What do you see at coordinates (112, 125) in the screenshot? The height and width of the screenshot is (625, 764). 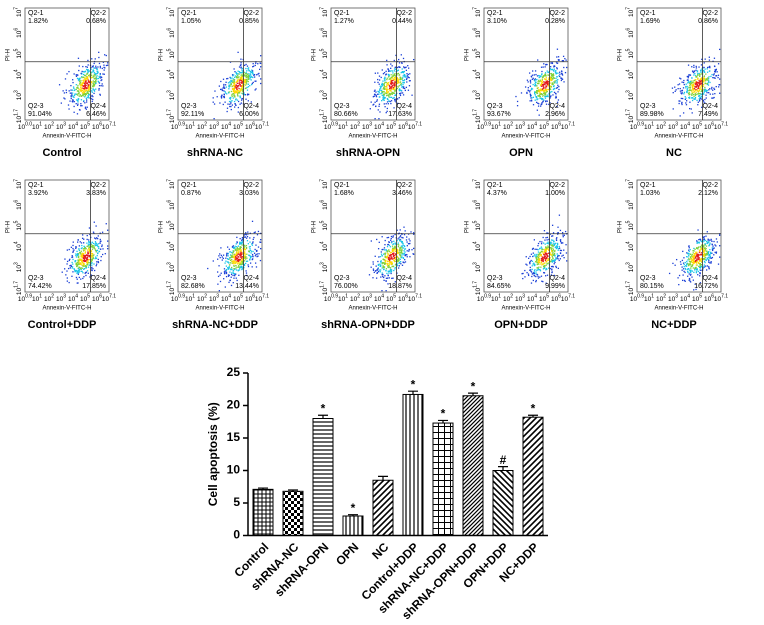 I see `tick-exponent: 7.1` at bounding box center [112, 125].